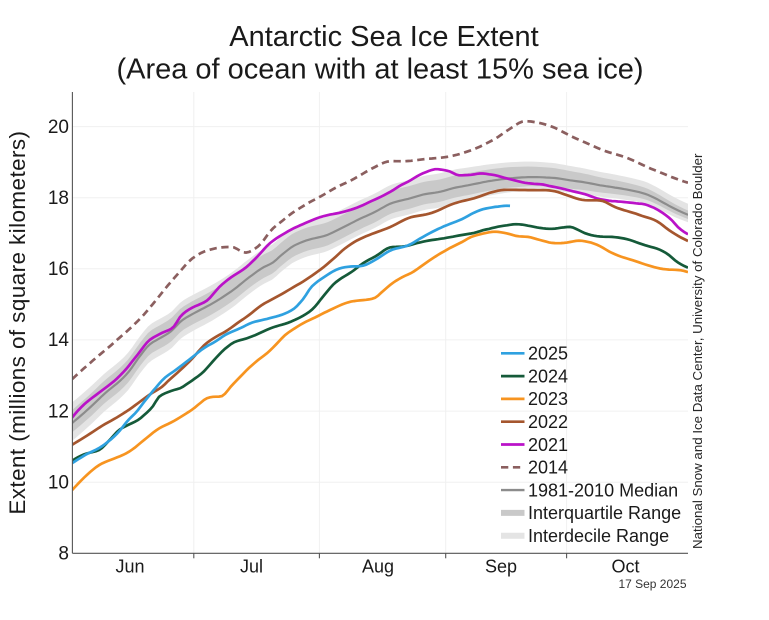  Describe the element at coordinates (251, 567) in the screenshot. I see `svg-text: Jul` at that location.